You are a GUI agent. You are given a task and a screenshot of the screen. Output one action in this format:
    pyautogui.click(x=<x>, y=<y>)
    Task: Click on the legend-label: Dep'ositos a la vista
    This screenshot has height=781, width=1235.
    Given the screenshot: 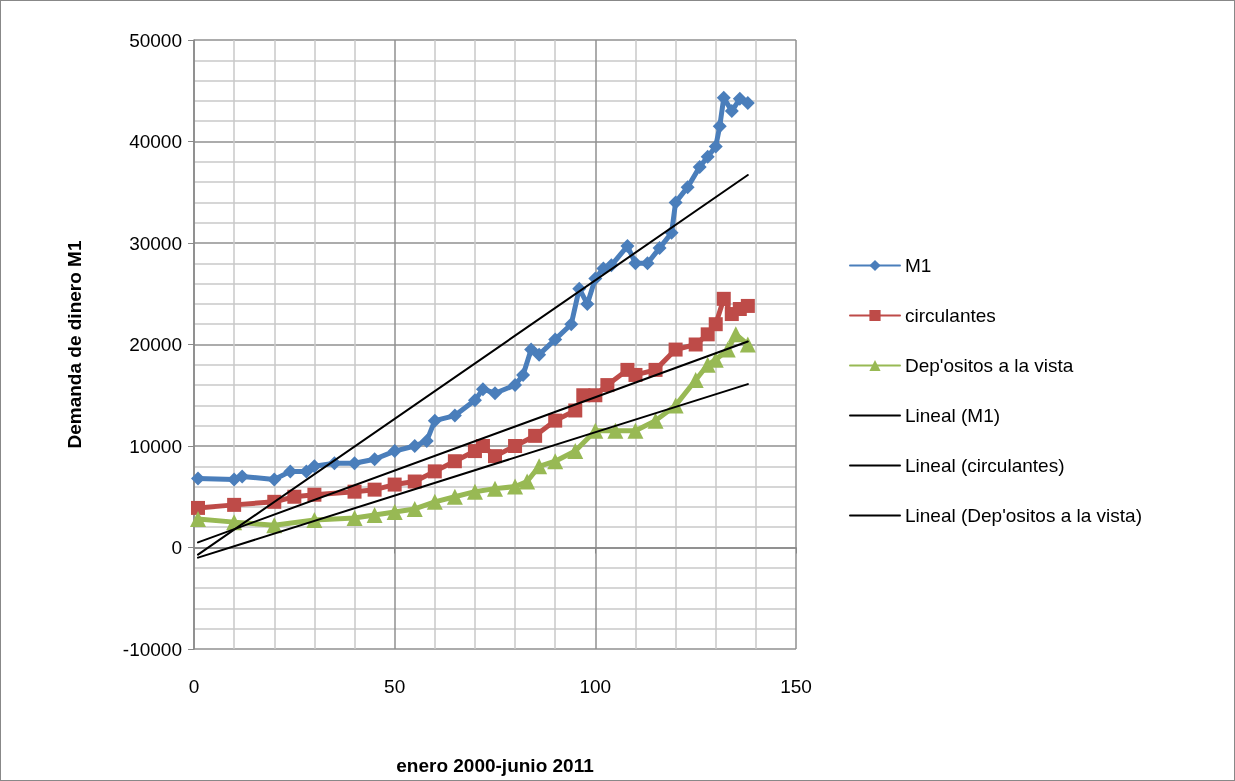 What is the action you would take?
    pyautogui.click(x=989, y=365)
    